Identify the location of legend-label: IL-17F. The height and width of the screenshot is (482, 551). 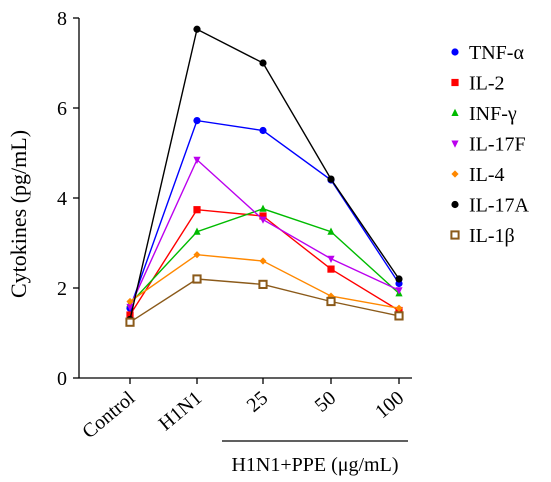
(497, 145).